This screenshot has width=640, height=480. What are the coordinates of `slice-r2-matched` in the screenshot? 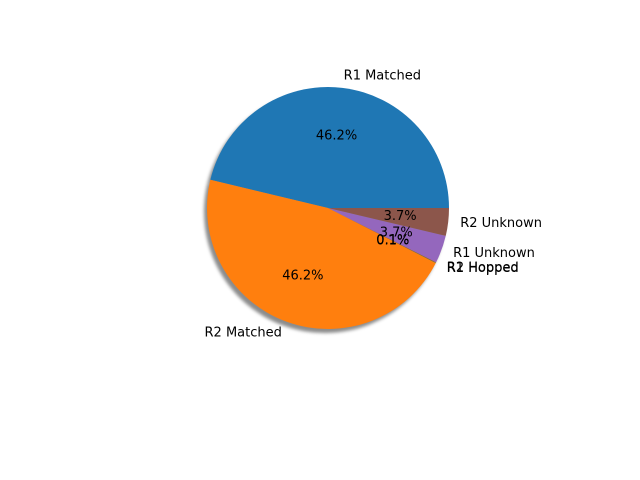 It's located at (321, 254).